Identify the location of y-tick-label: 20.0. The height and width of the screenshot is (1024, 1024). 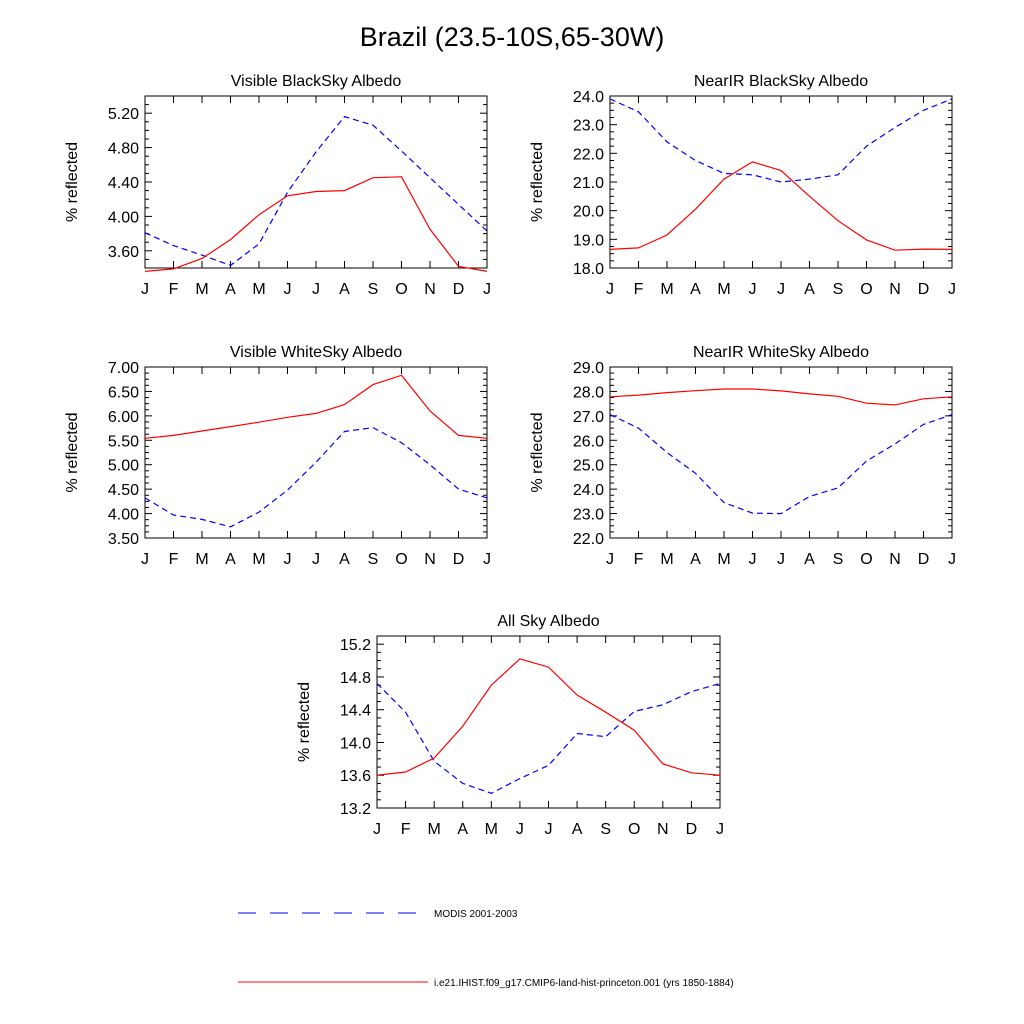
(588, 212).